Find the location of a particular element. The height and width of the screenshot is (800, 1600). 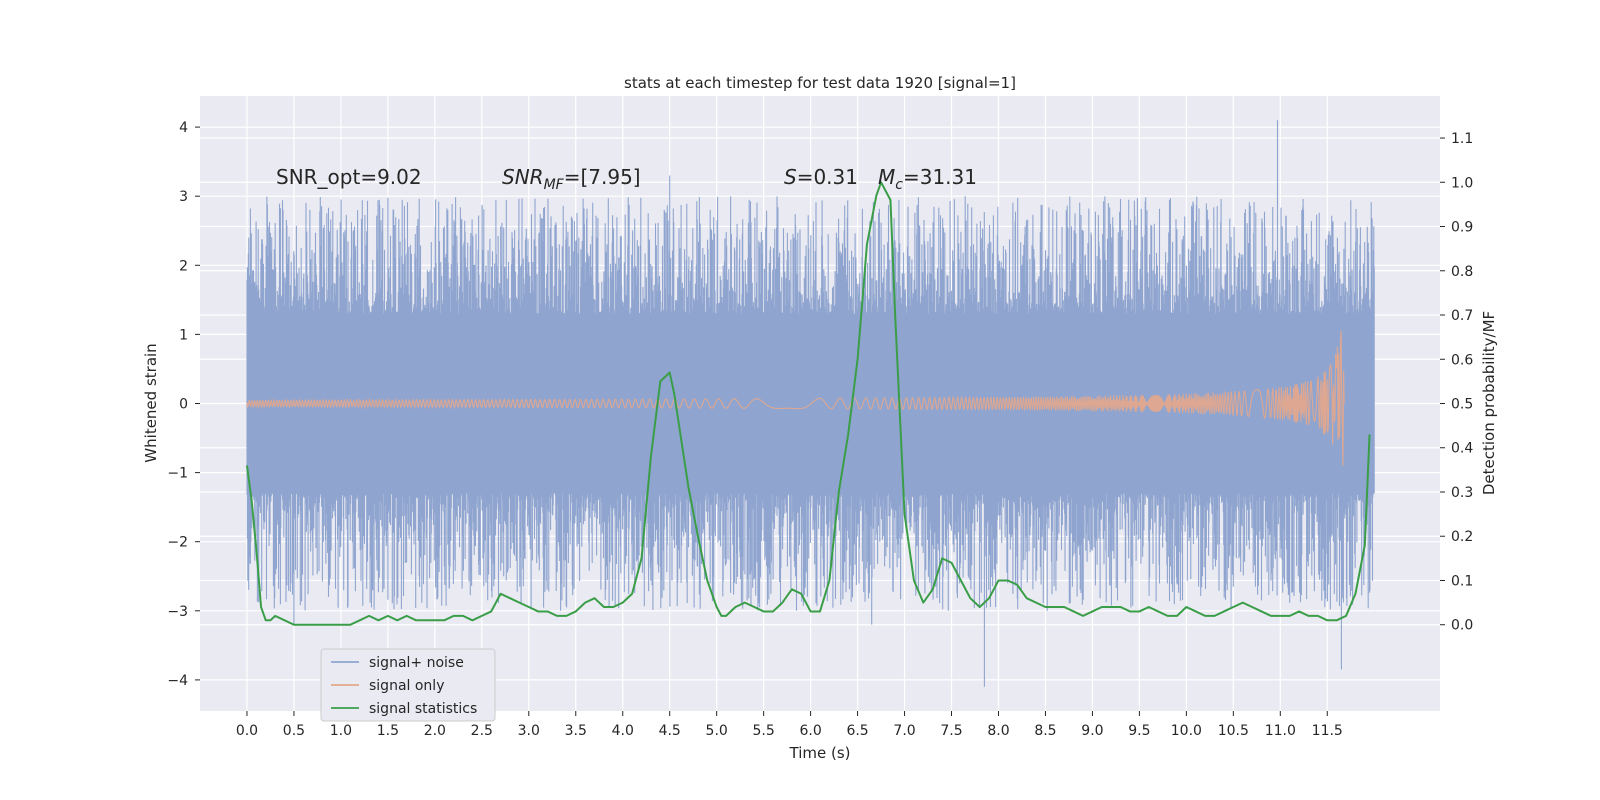

y-axis-ticks: −4 −3 −2 −1 0 1 2 3 4 is located at coordinates (183, 404).